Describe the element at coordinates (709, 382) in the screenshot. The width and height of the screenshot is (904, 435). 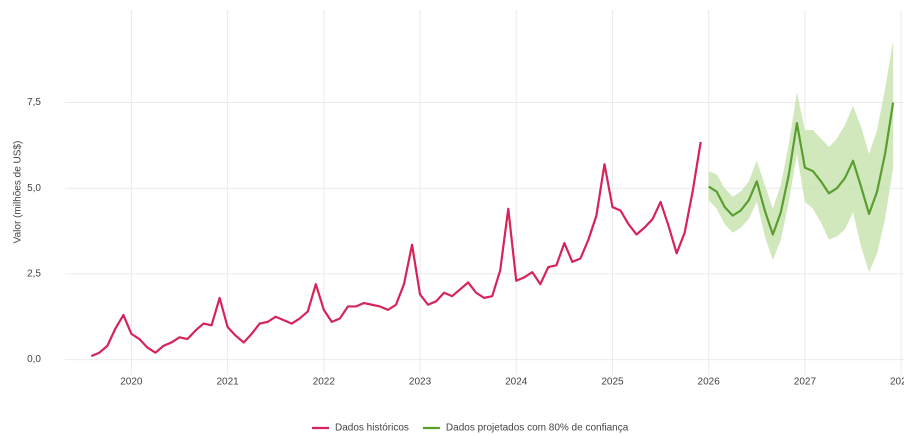
I see `x-tick-label: 2026` at that location.